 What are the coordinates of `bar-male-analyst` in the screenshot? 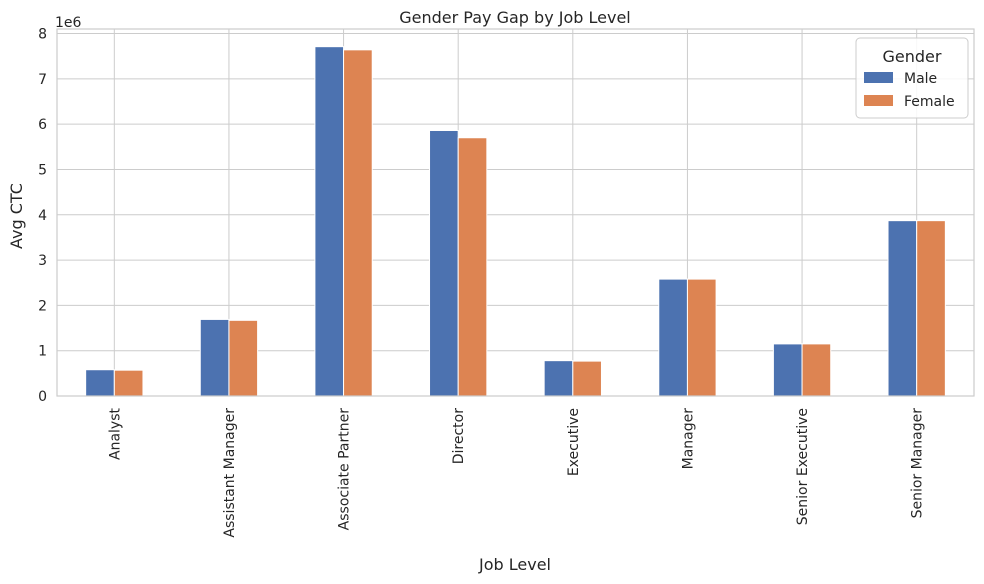 It's located at (100, 383).